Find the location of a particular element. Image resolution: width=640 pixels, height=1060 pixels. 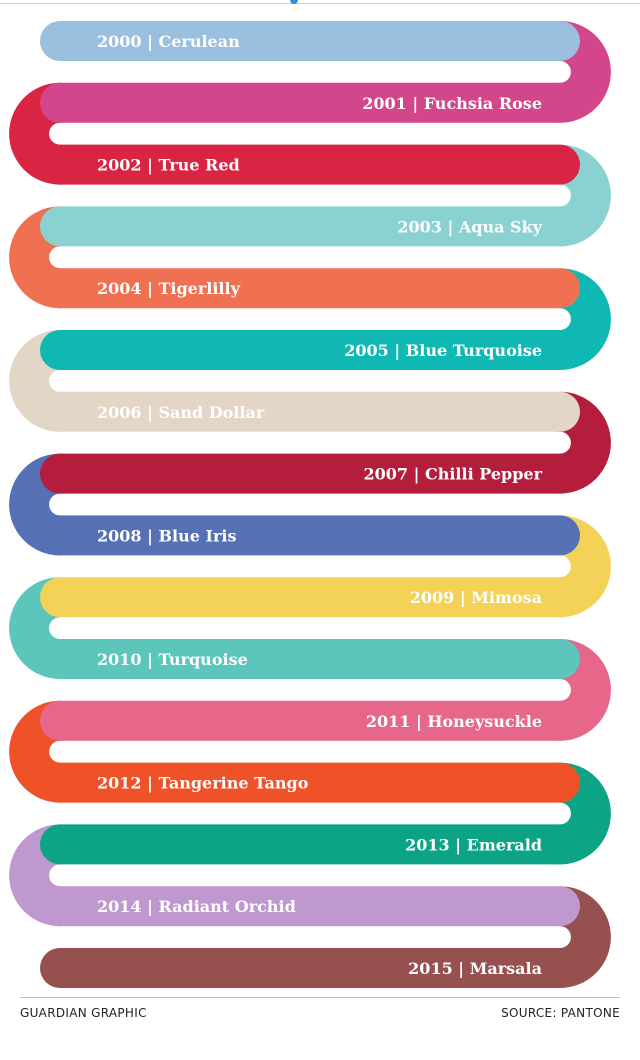

label-2006: 2006 | Sand Dollar is located at coordinates (181, 412).